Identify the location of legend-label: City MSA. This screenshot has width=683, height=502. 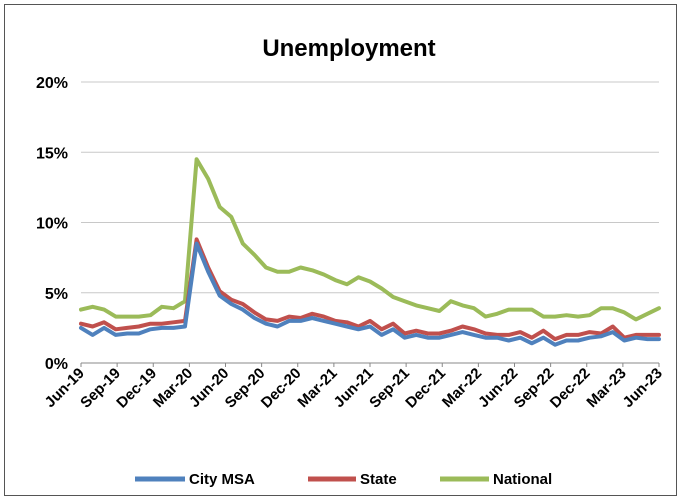
(222, 479).